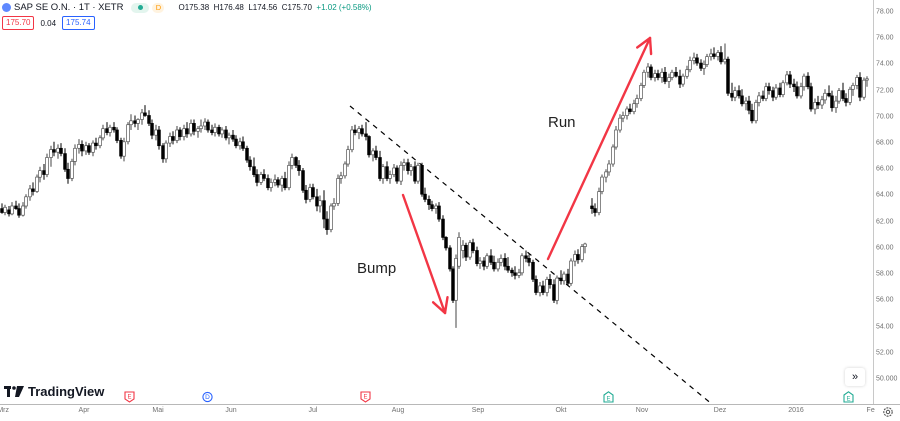 The height and width of the screenshot is (421, 900). Describe the element at coordinates (425, 254) in the screenshot. I see `arrow-bump` at that location.